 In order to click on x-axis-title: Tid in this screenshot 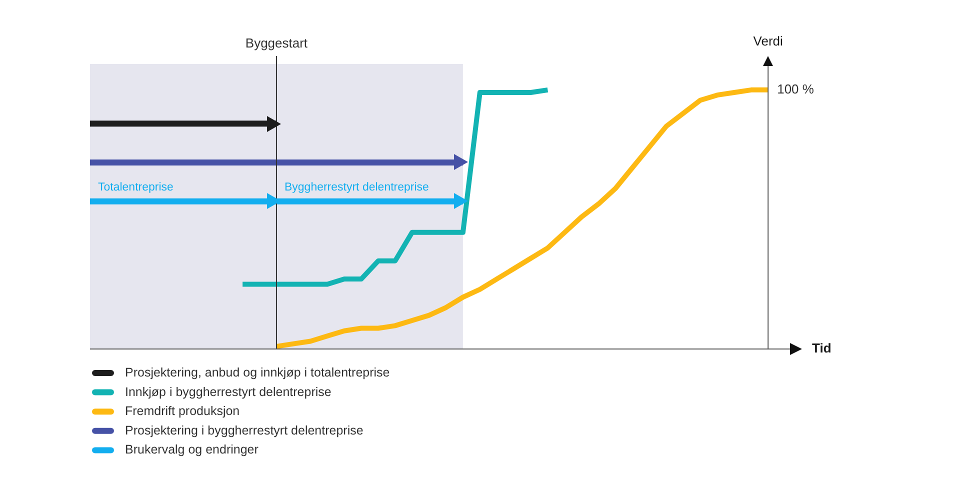, I will do `click(822, 348)`.